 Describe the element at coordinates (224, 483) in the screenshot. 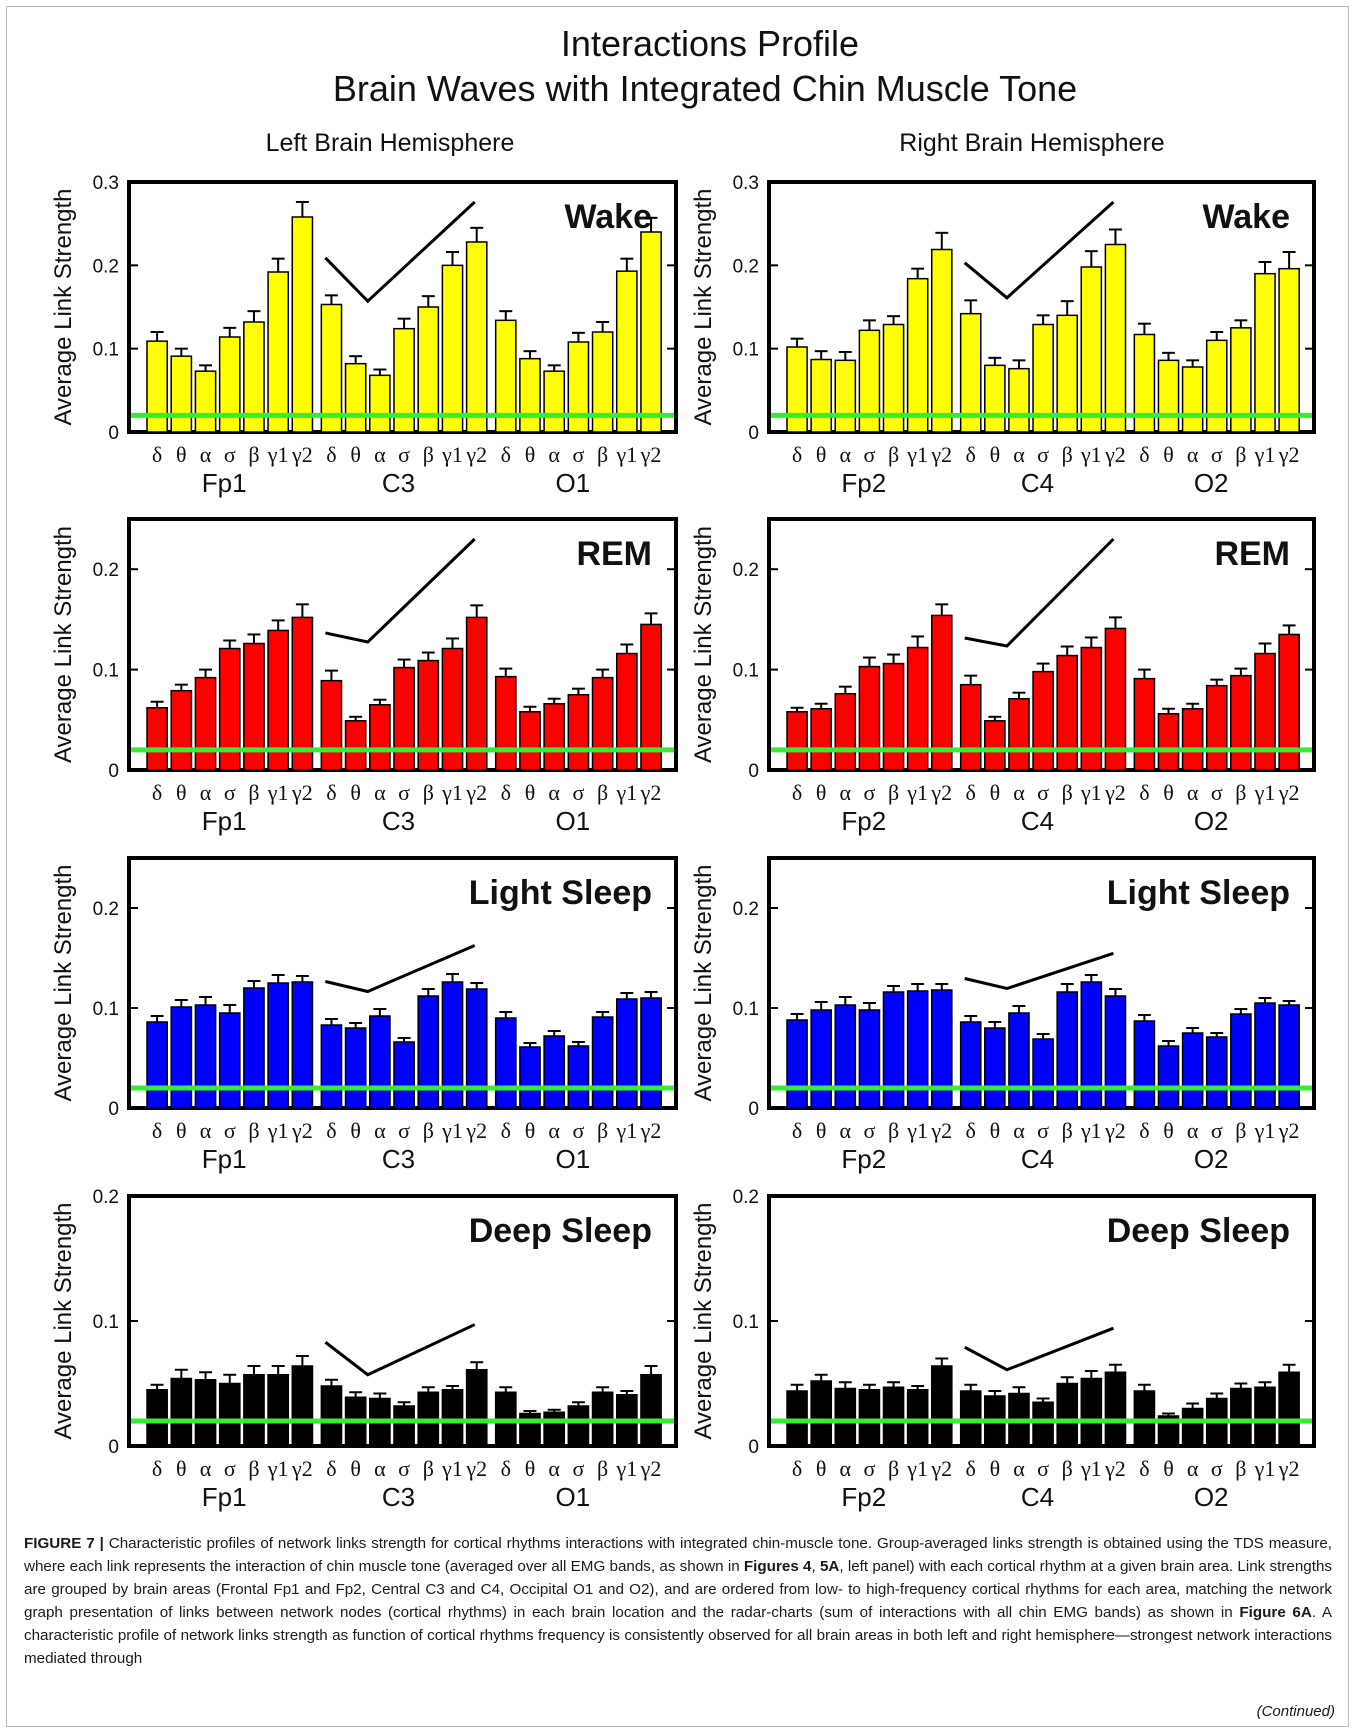

I see `group-label: Fp1` at that location.